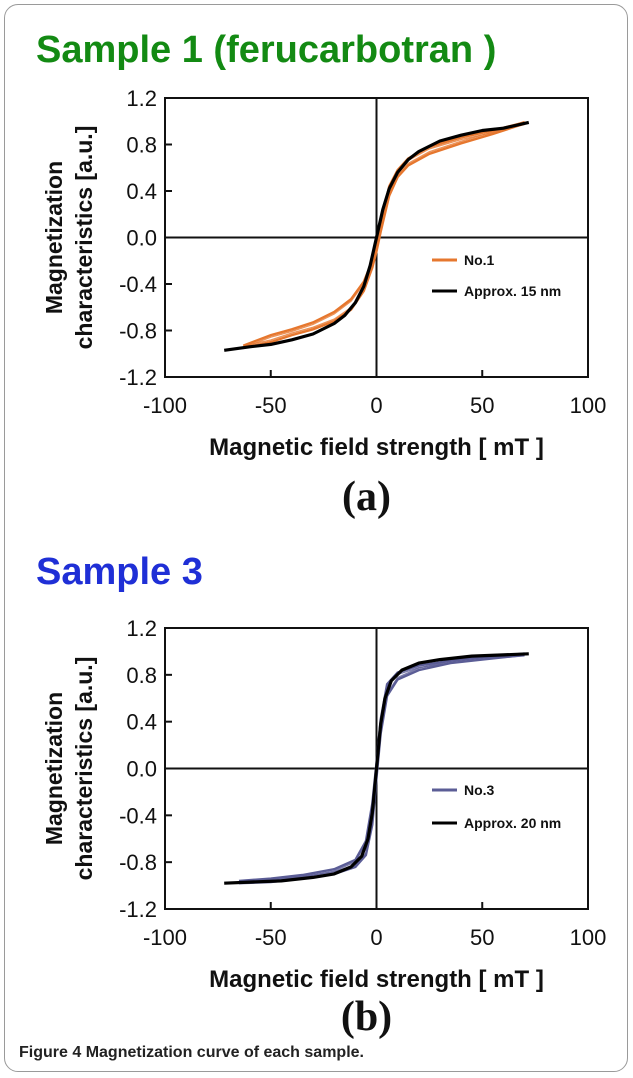 The image size is (633, 1078). What do you see at coordinates (119, 572) in the screenshot?
I see `chart2-title: Sample 3` at bounding box center [119, 572].